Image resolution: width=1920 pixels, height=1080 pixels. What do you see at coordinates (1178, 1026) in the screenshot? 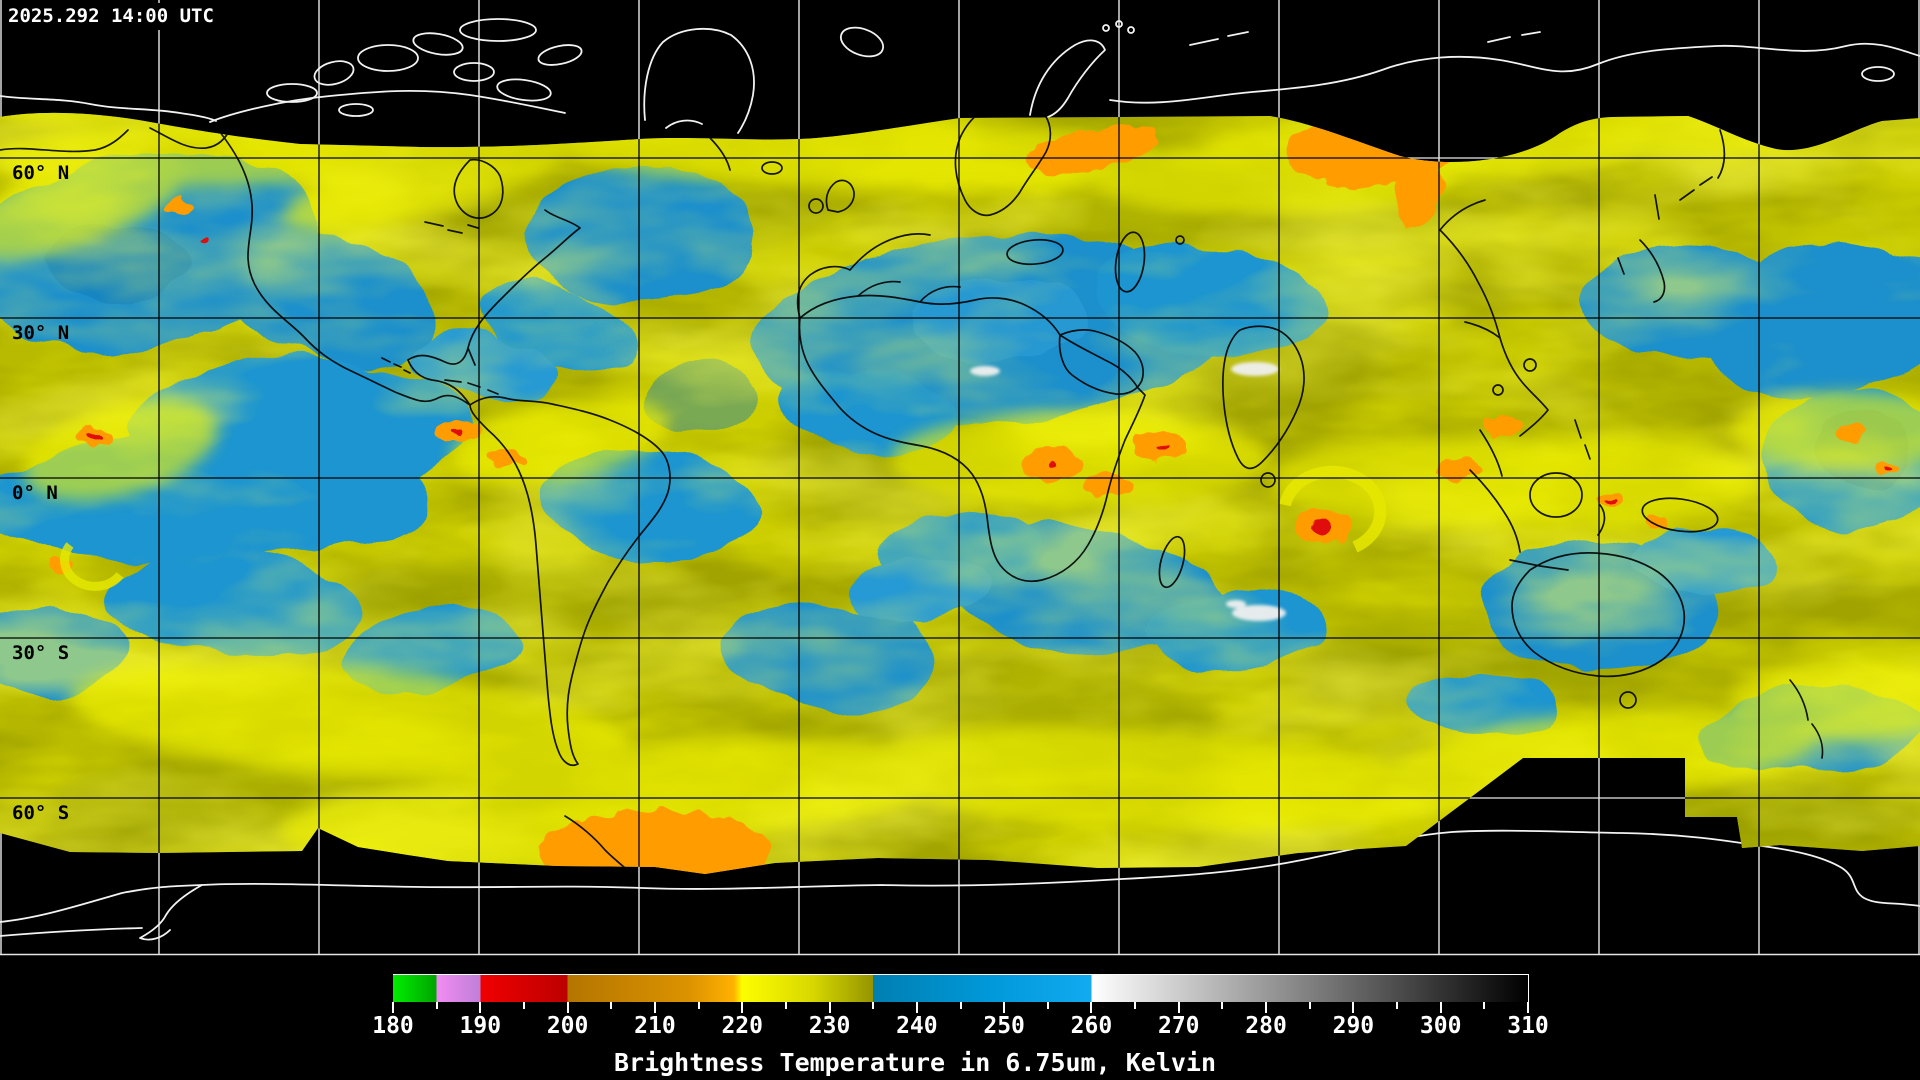
I see `colorbar-tick-label: 270` at bounding box center [1178, 1026].